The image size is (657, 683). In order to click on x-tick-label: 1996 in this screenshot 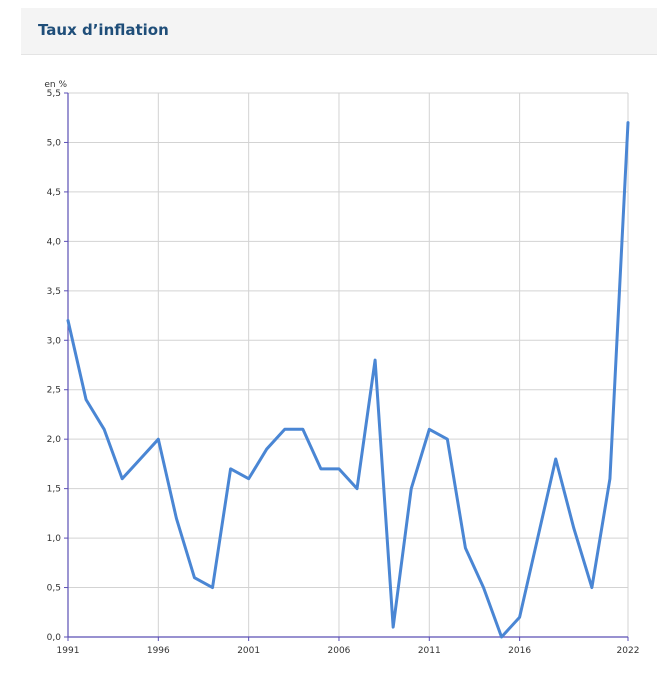, I will do `click(158, 651)`.